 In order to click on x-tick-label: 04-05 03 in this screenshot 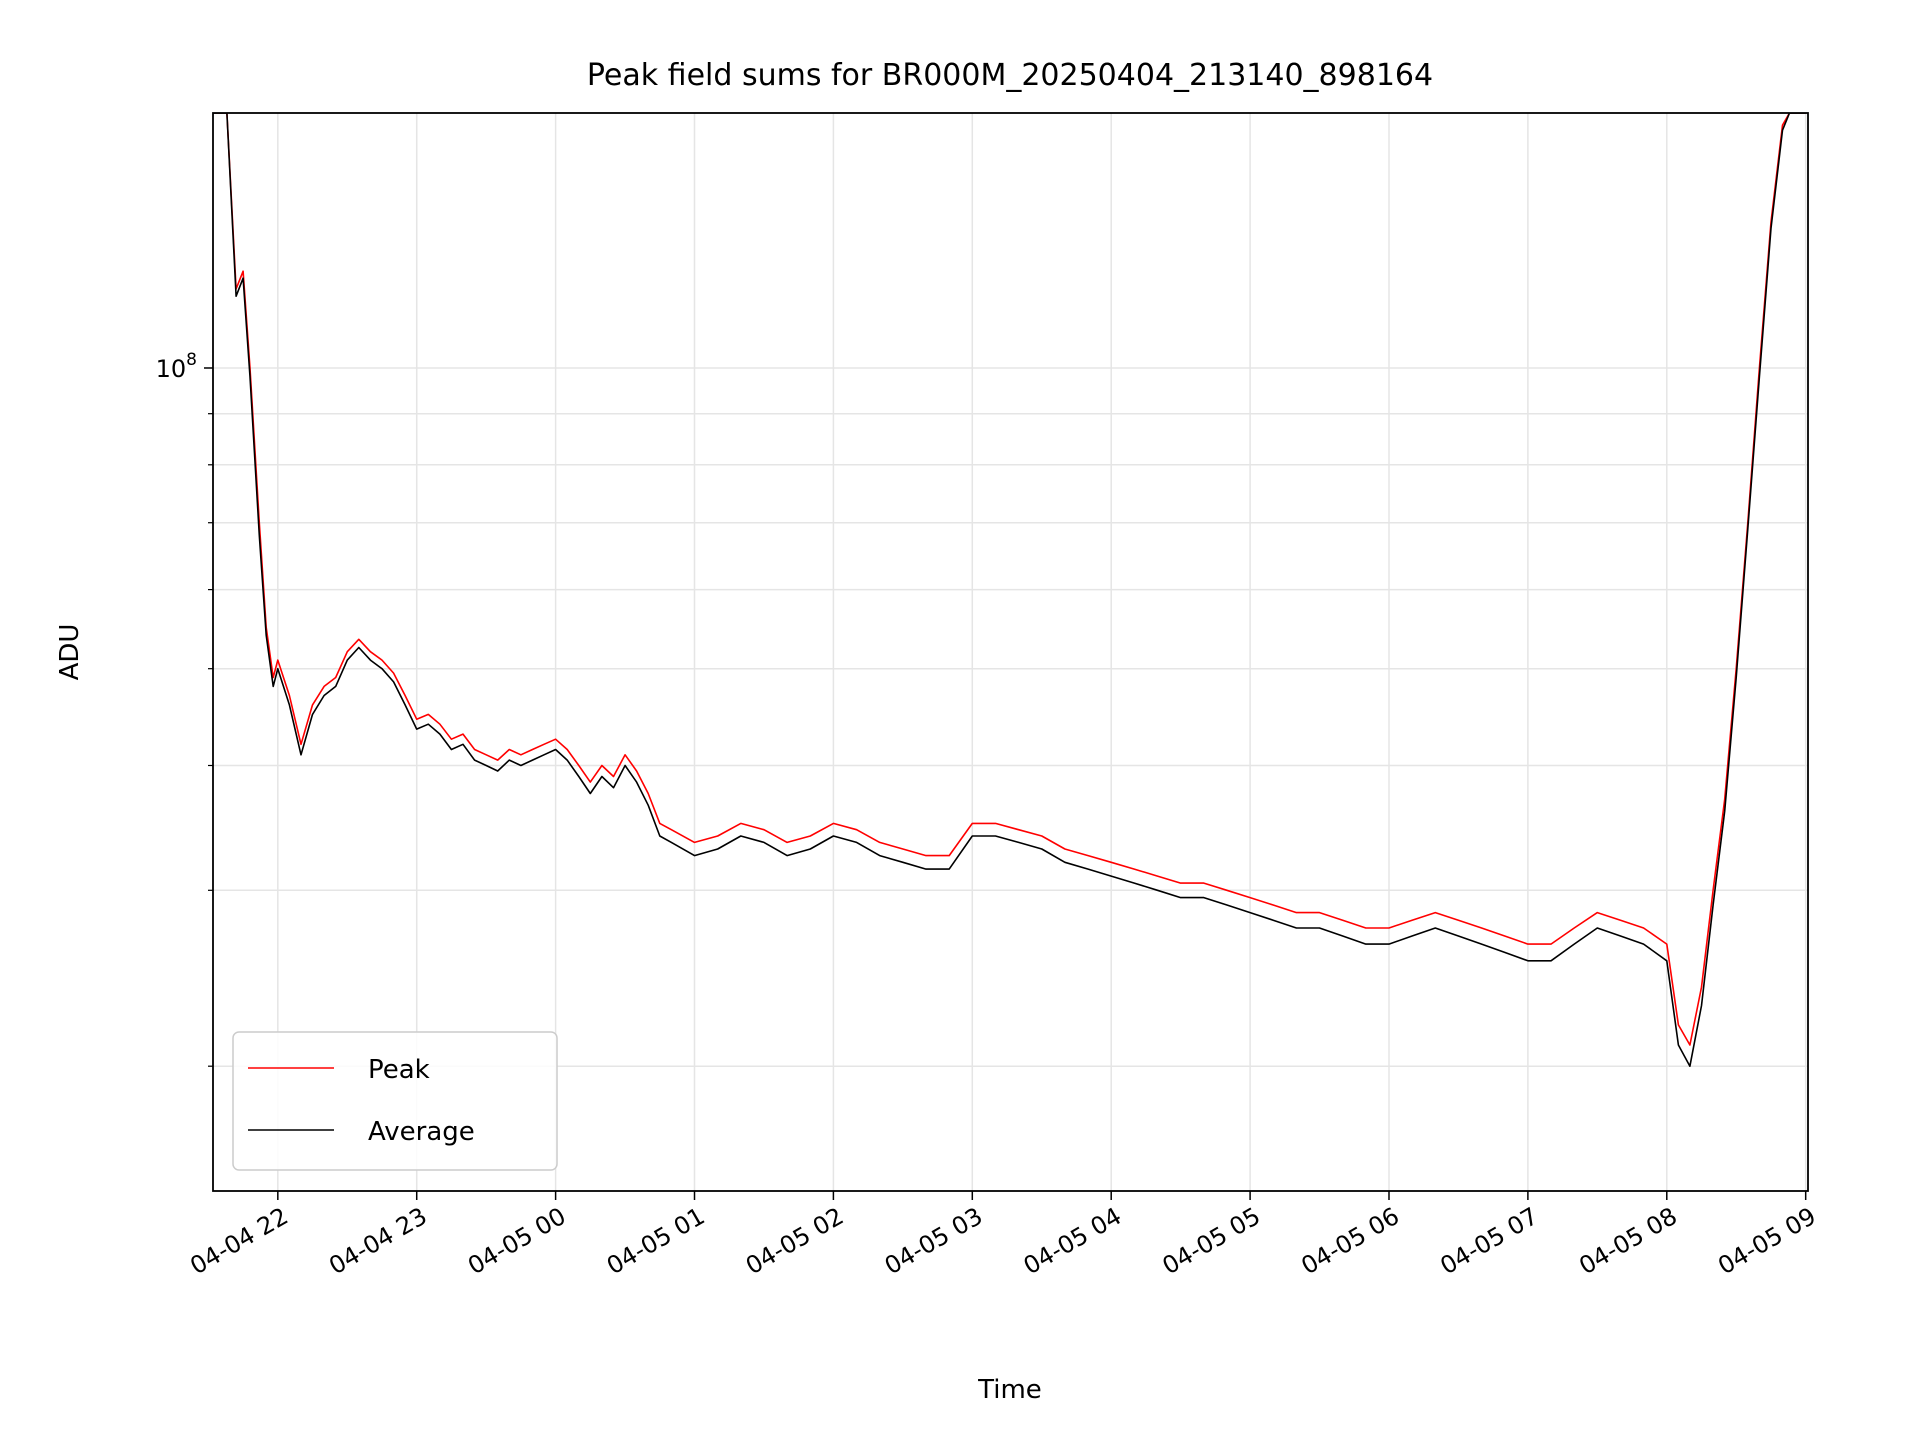, I will do `click(933, 1241)`.